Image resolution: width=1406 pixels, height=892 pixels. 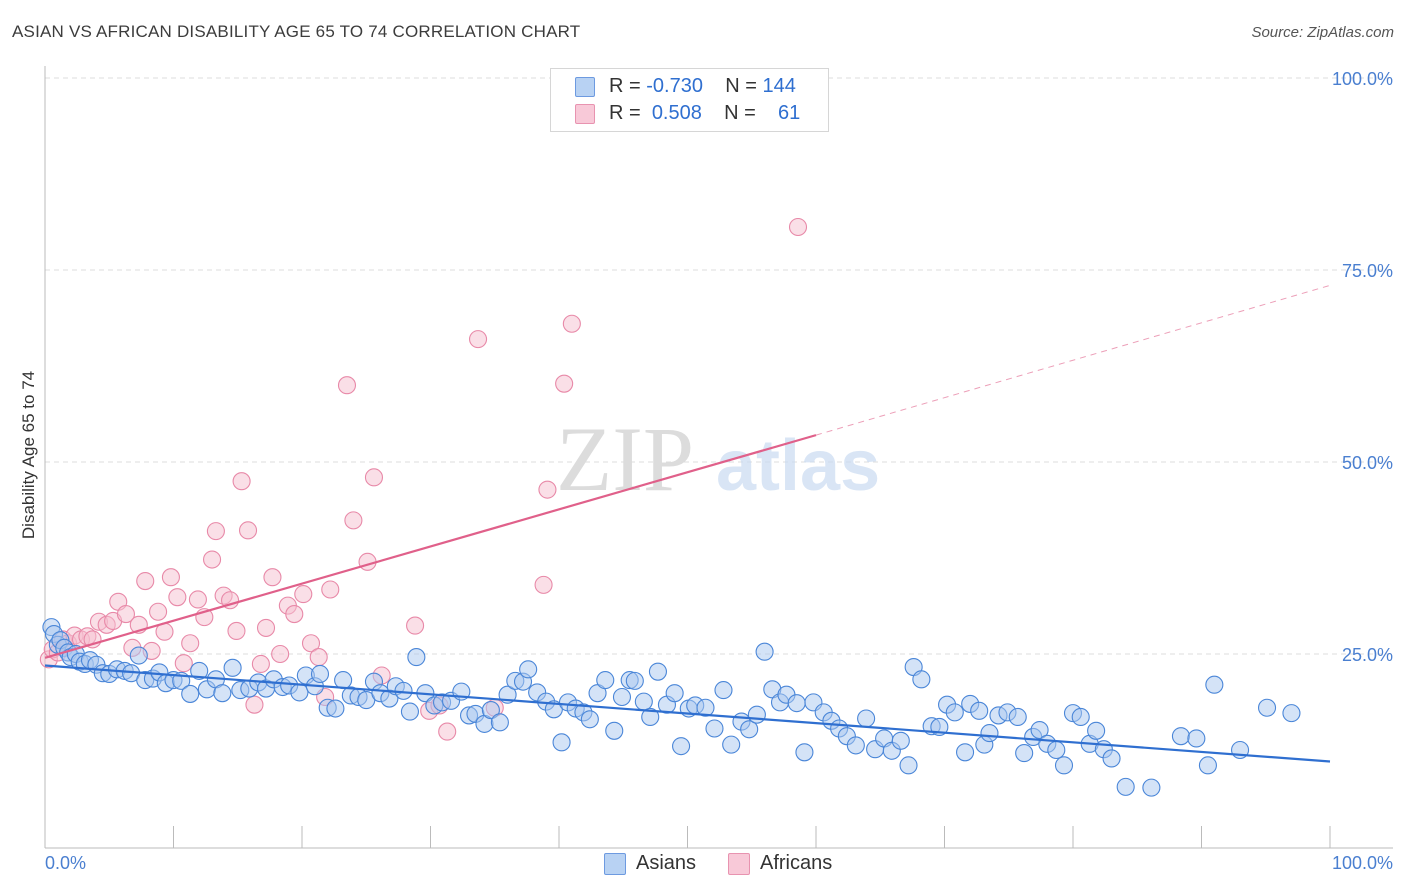 What do you see at coordinates (1367, 655) in the screenshot?
I see `y-tick-label: 25.0%` at bounding box center [1367, 655].